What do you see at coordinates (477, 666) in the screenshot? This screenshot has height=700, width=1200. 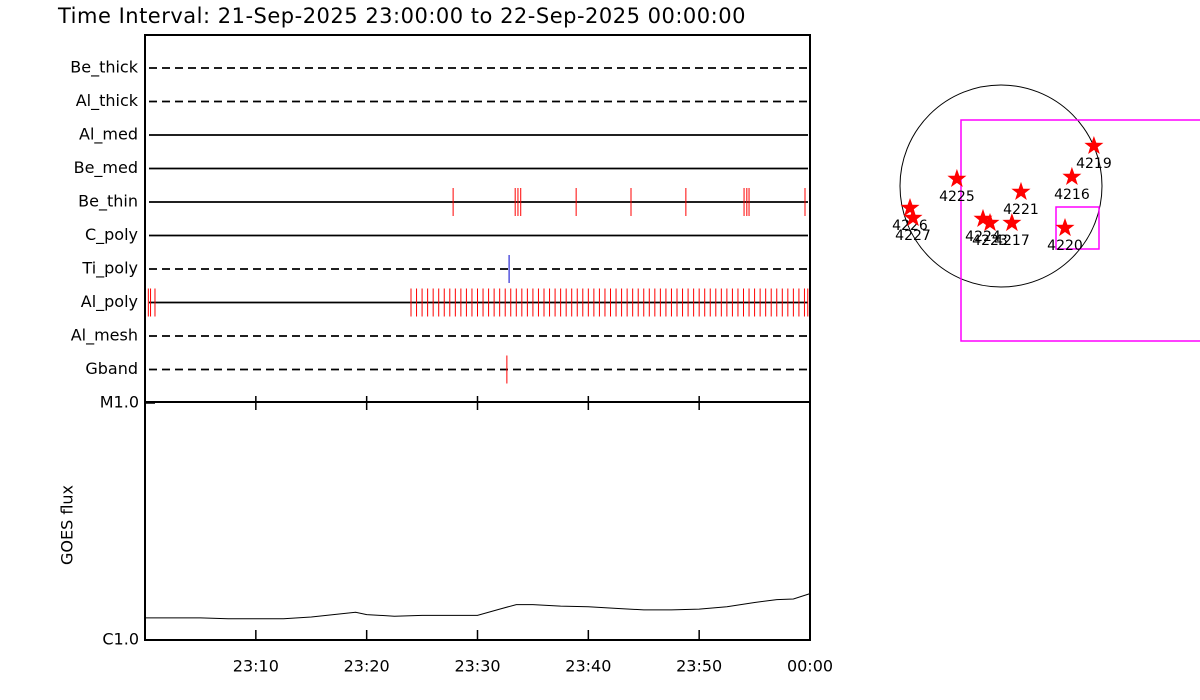 I see `x-tick-label: 23:30` at bounding box center [477, 666].